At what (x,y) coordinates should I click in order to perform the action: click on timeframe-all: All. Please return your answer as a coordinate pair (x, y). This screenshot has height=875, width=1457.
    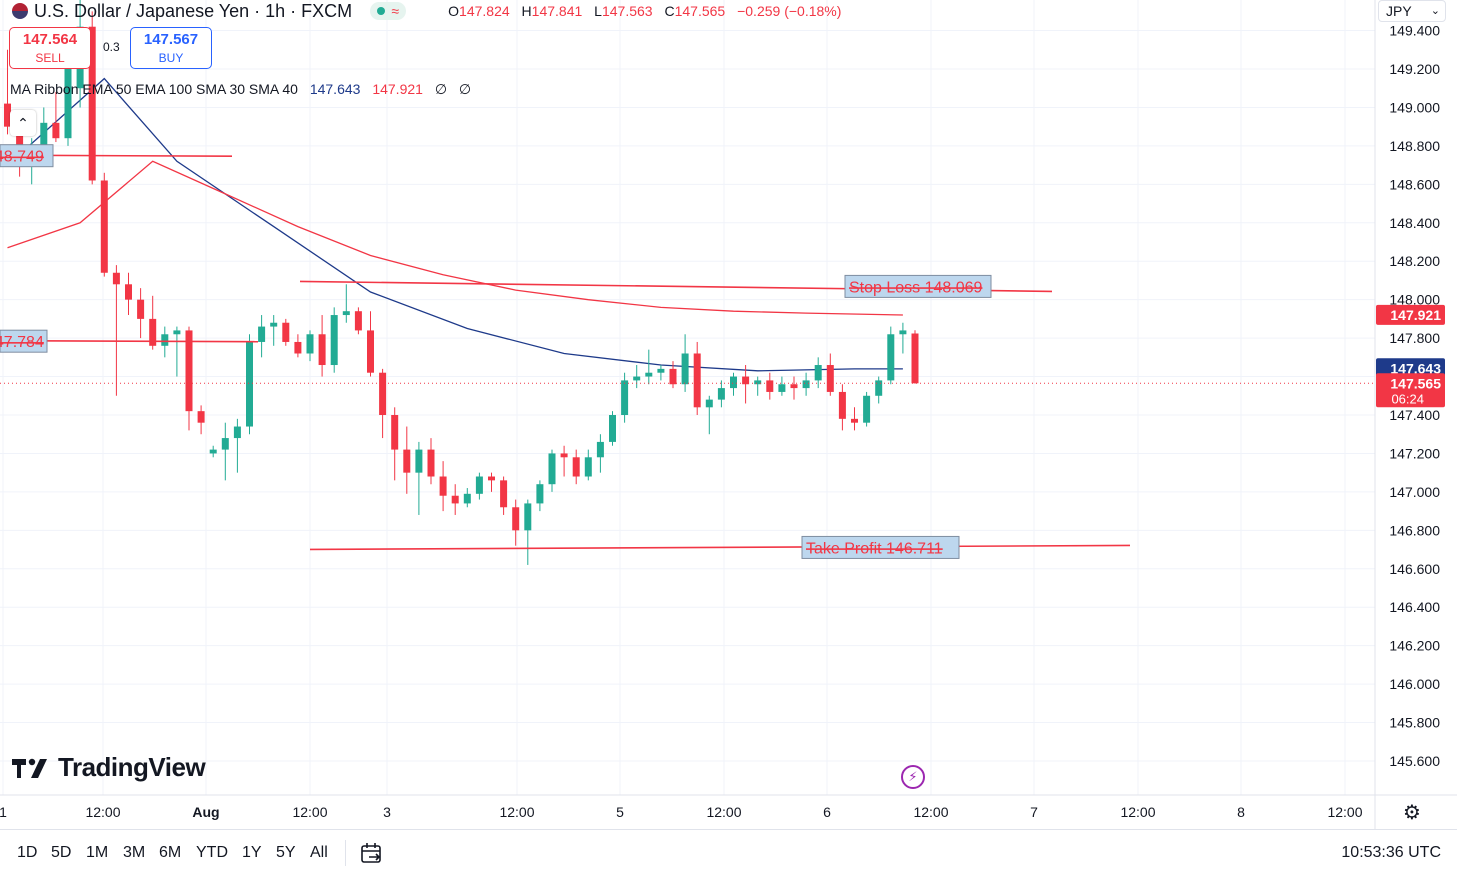
    Looking at the image, I should click on (319, 852).